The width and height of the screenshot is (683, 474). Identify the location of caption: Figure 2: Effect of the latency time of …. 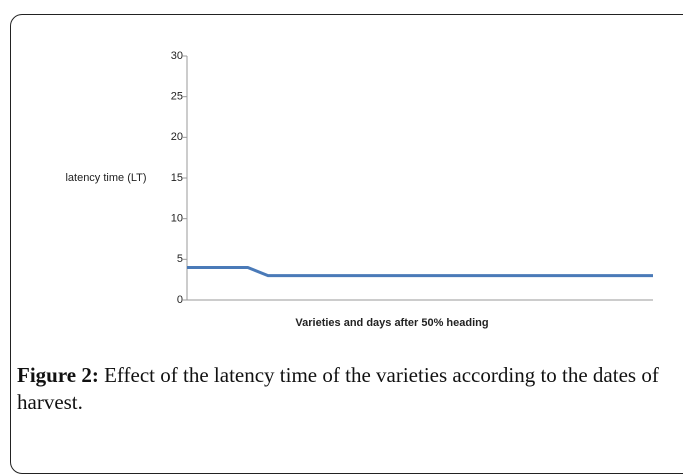
(347, 389).